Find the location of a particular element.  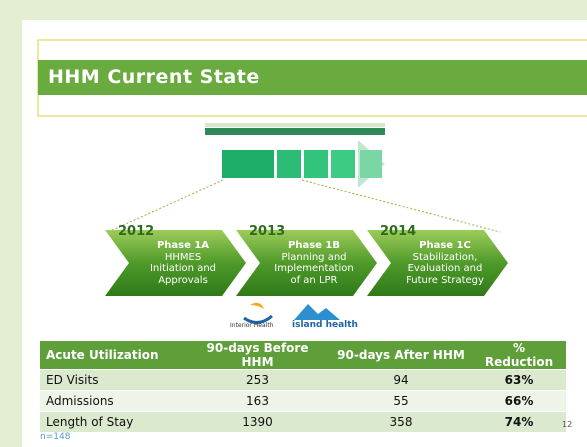

phase-line: HHMES is located at coordinates (183, 257).